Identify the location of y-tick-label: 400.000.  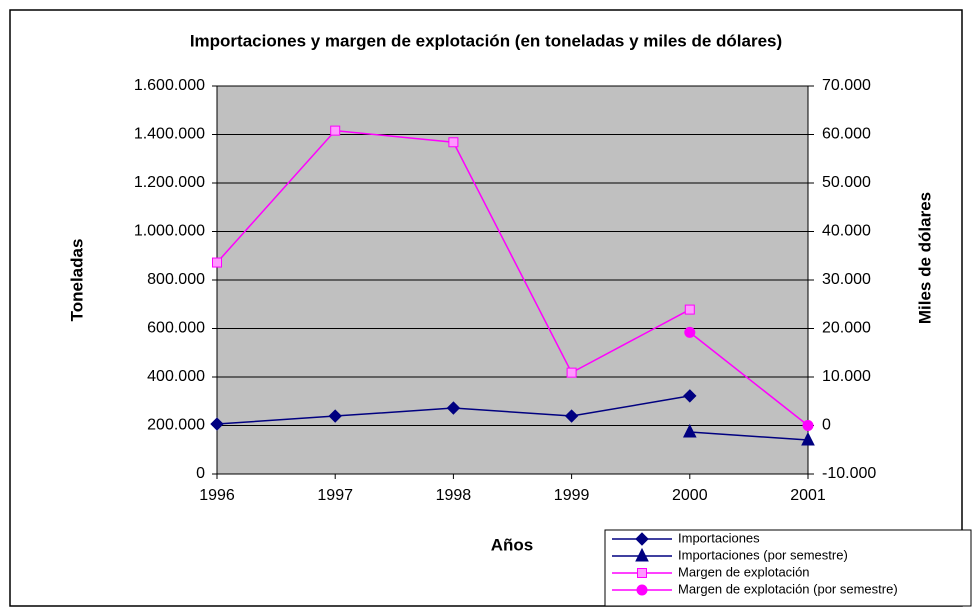
(176, 376).